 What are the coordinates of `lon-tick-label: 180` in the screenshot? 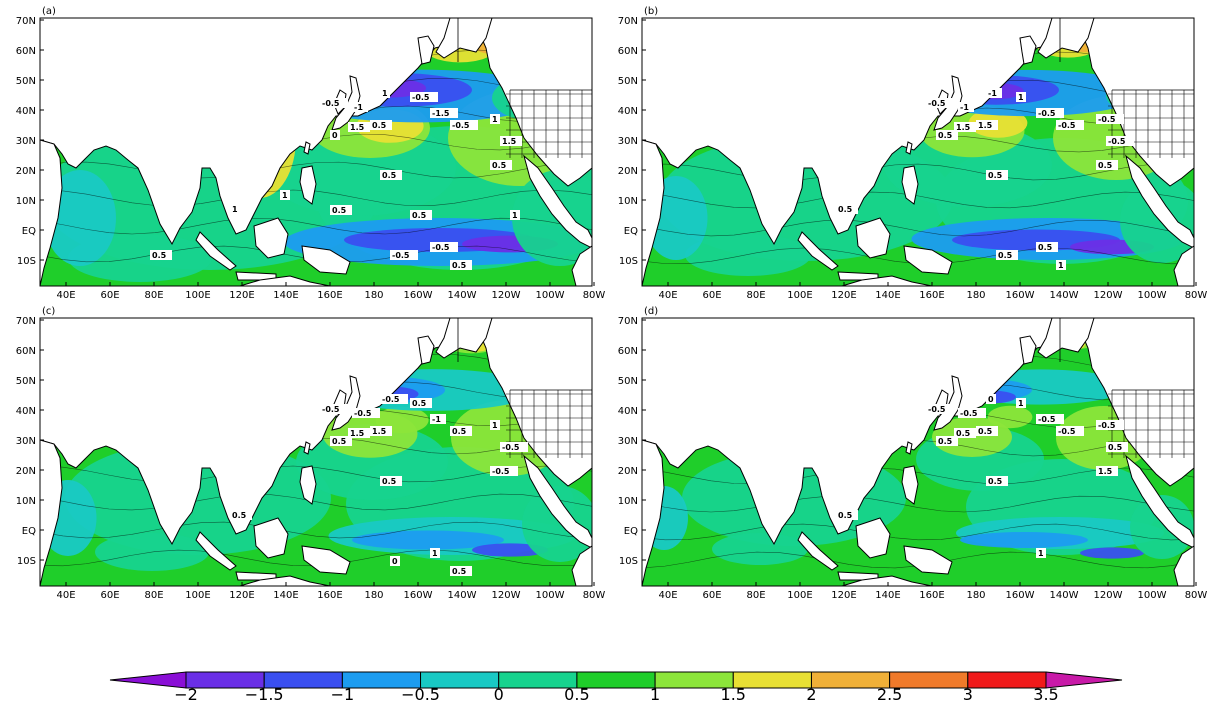 It's located at (975, 595).